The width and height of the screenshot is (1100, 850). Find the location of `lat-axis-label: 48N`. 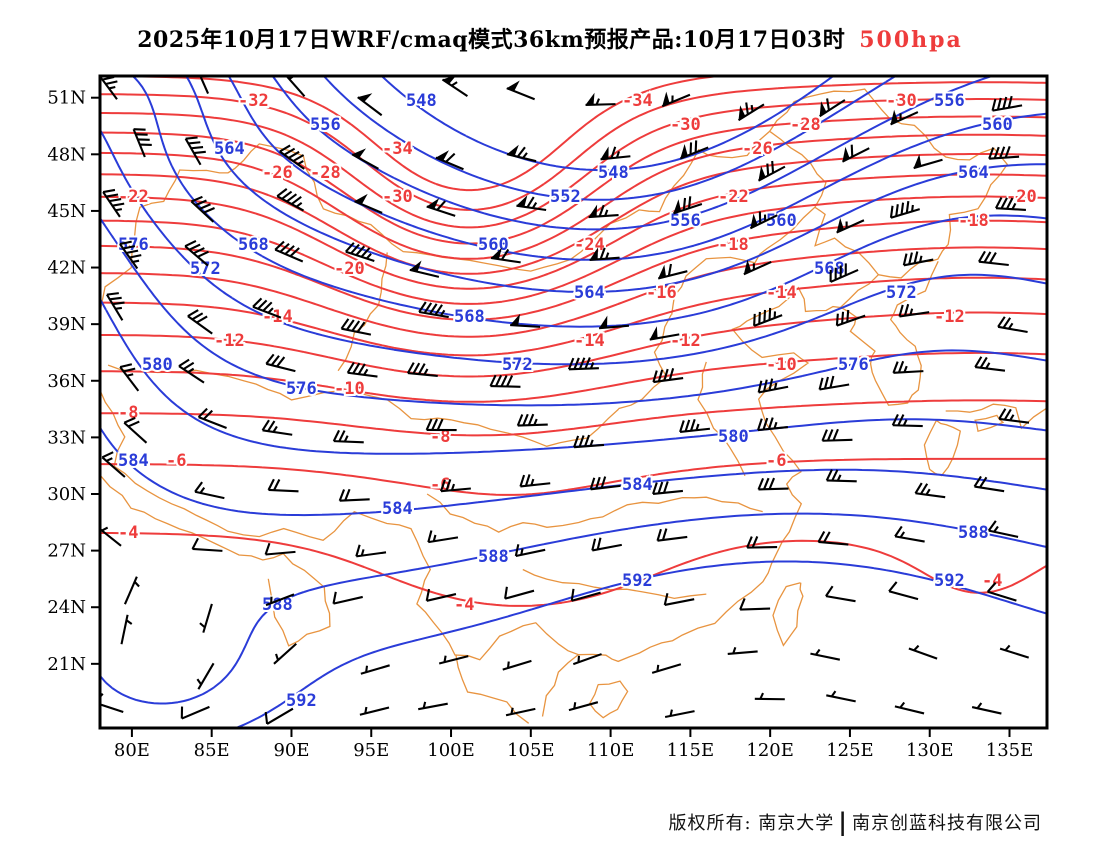

lat-axis-label: 48N is located at coordinates (66, 154).